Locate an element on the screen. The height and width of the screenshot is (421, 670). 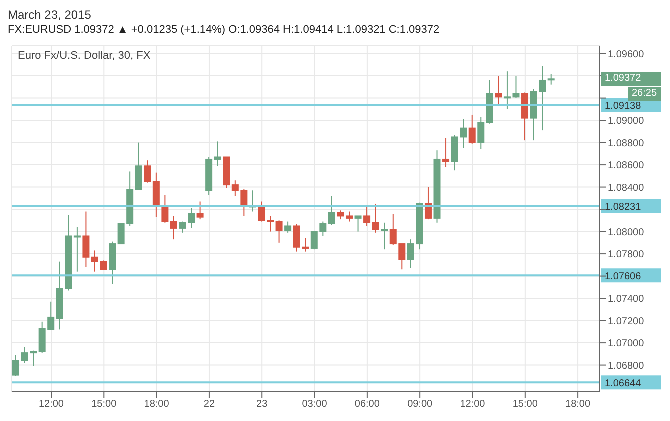
ref-line-label: 1.06644 is located at coordinates (623, 384).